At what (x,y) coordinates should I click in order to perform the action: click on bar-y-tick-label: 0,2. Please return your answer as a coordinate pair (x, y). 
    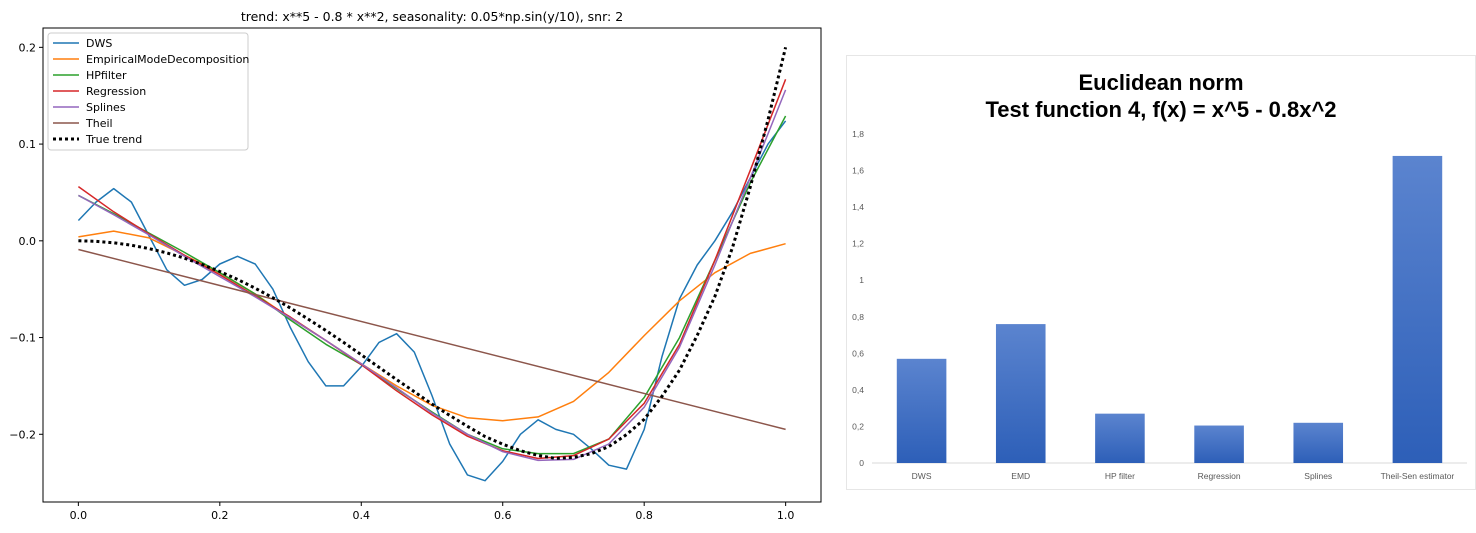
    Looking at the image, I should click on (858, 426).